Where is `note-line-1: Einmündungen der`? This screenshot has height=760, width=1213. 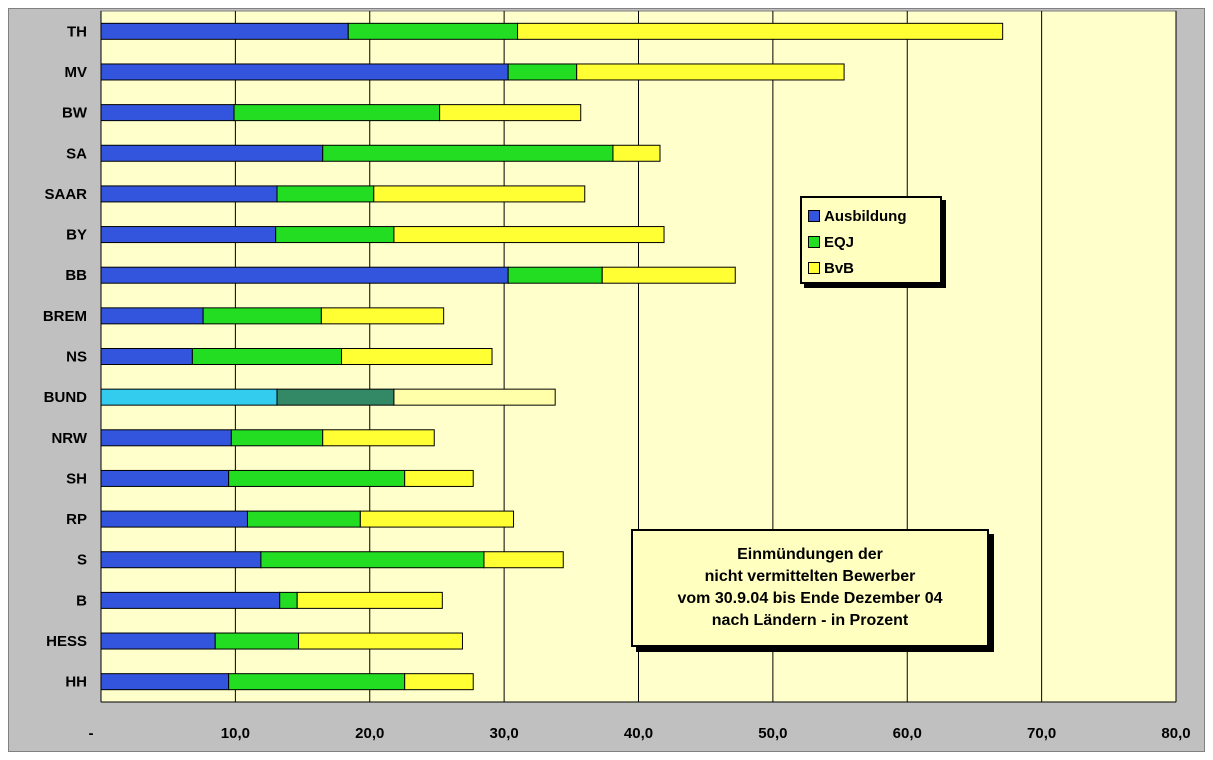
note-line-1: Einmündungen der is located at coordinates (810, 554).